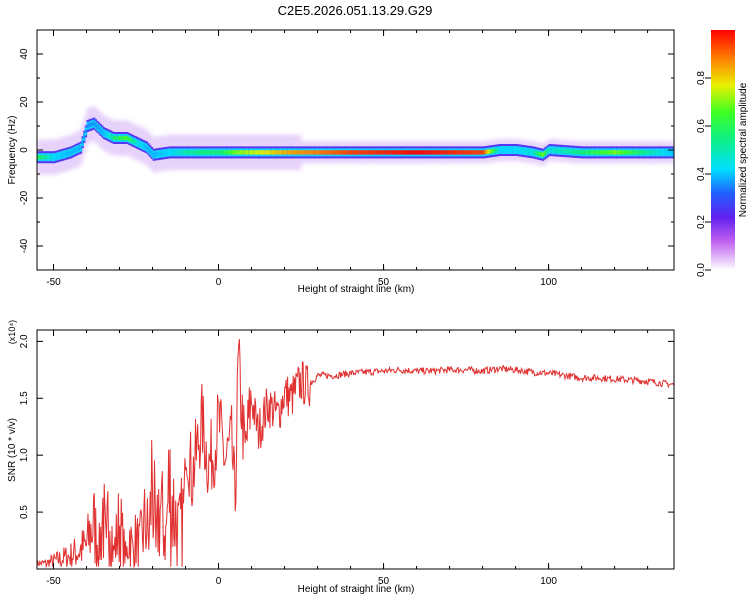 The width and height of the screenshot is (750, 605). What do you see at coordinates (24, 455) in the screenshot?
I see `y-tick-label: 1.0` at bounding box center [24, 455].